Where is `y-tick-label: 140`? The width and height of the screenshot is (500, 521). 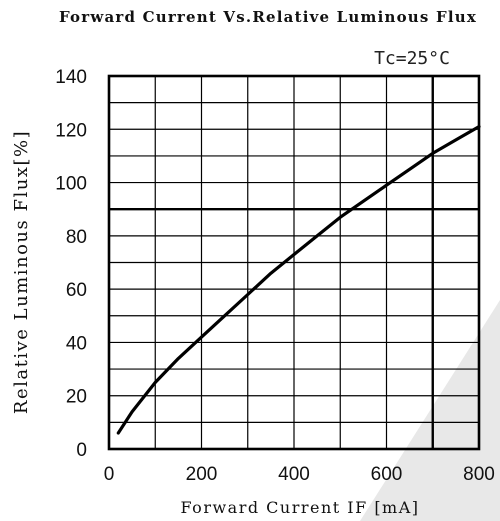
y-tick-label: 140 is located at coordinates (71, 77).